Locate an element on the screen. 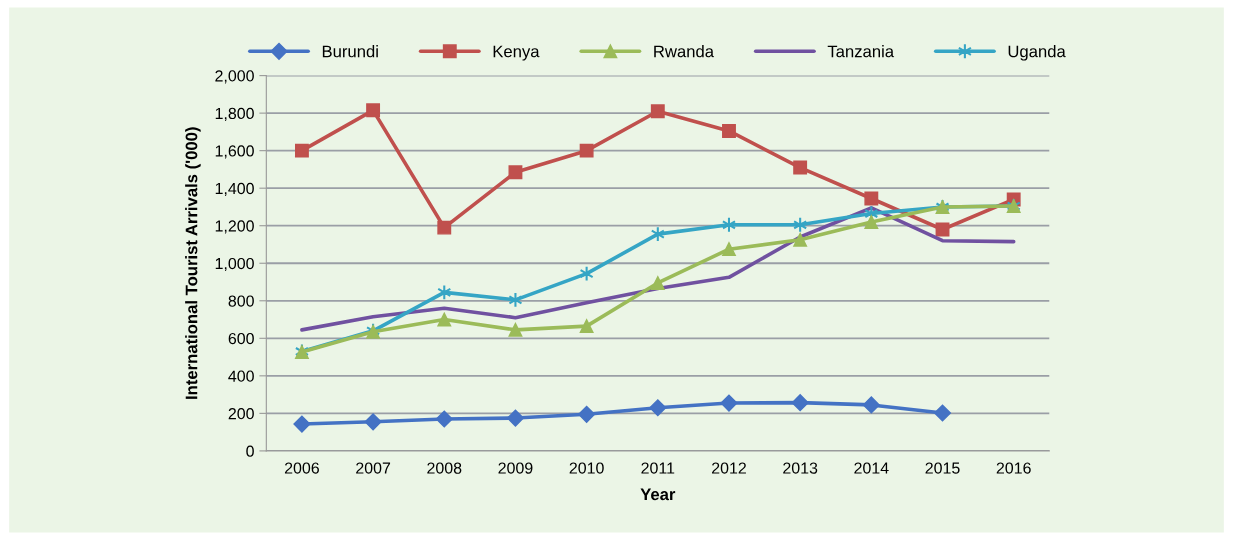 The image size is (1233, 540). y-tick-label: 2,000 is located at coordinates (234, 77).